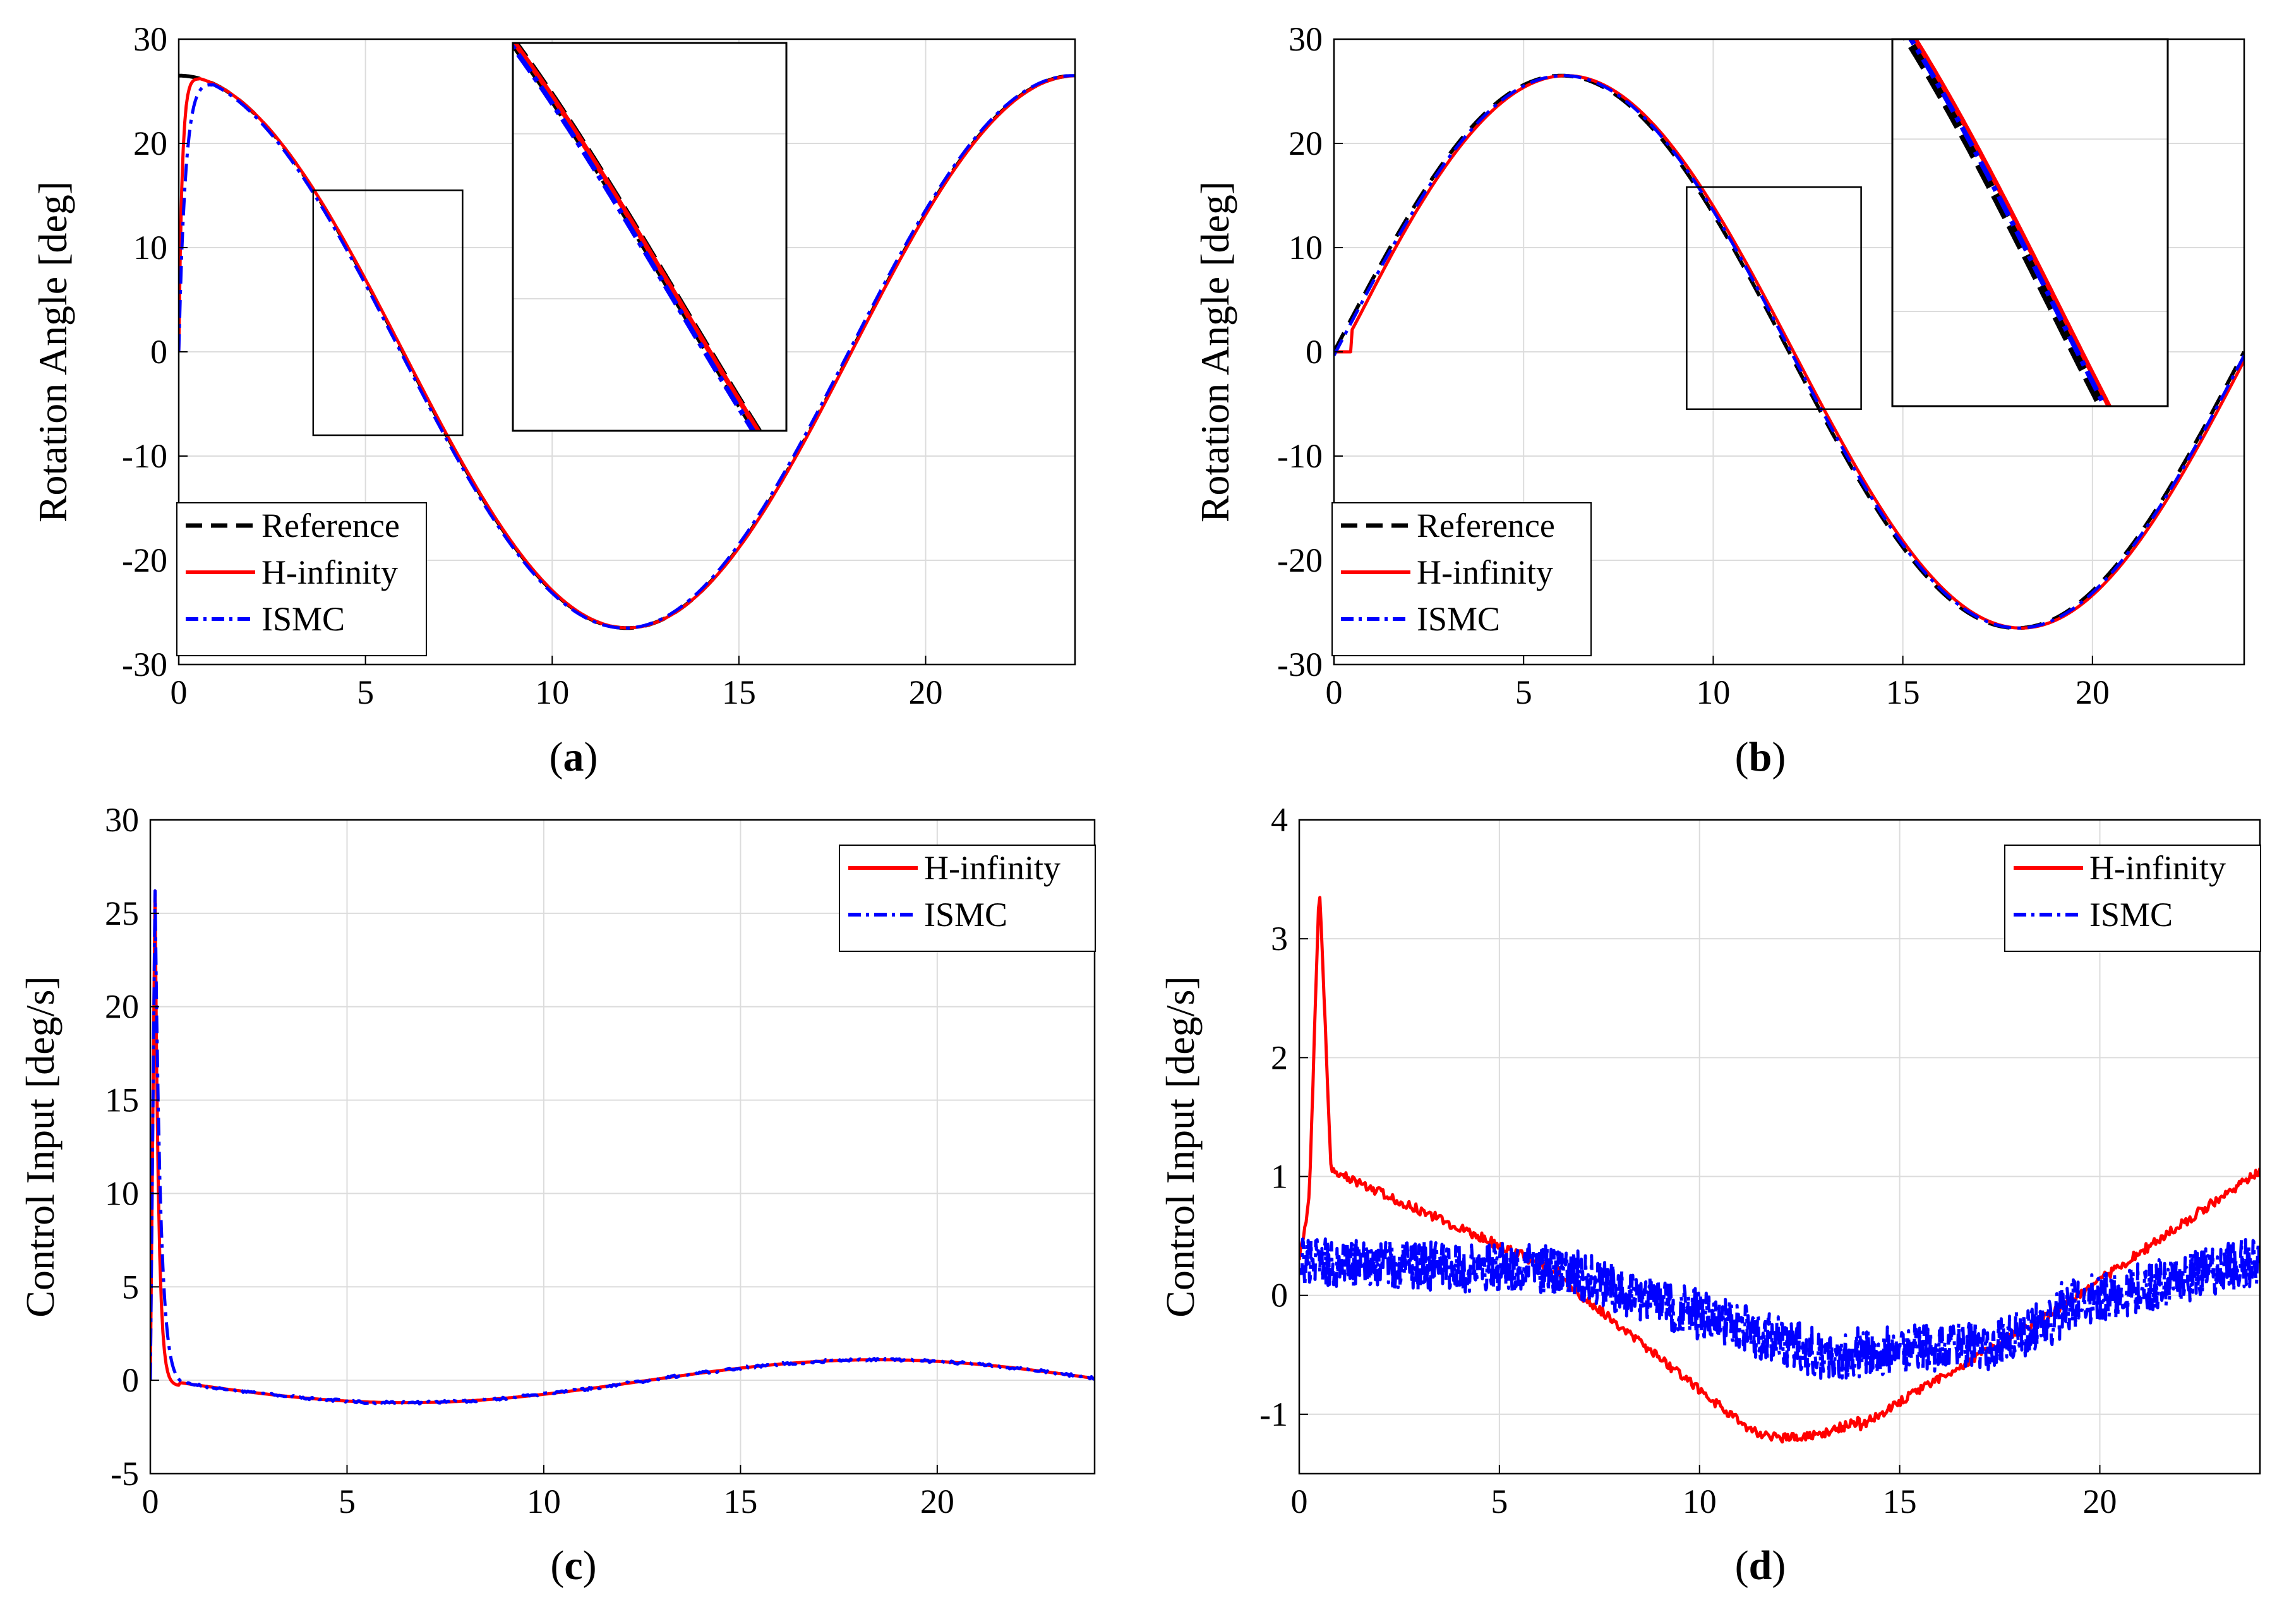 This screenshot has width=2277, height=1624. I want to click on y-tick-label: -5, so click(125, 1474).